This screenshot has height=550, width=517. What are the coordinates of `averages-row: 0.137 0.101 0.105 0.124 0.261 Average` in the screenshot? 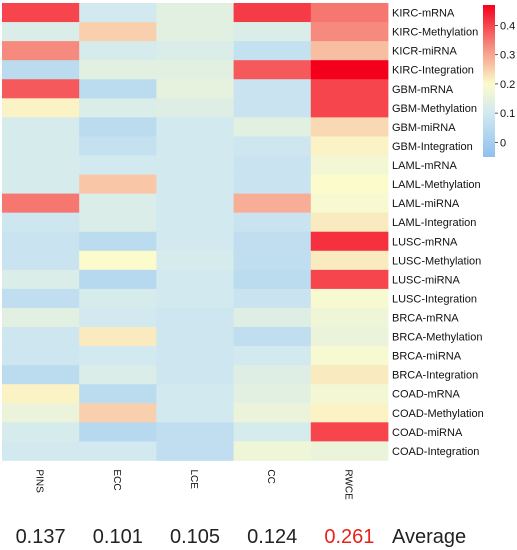 It's located at (241, 537).